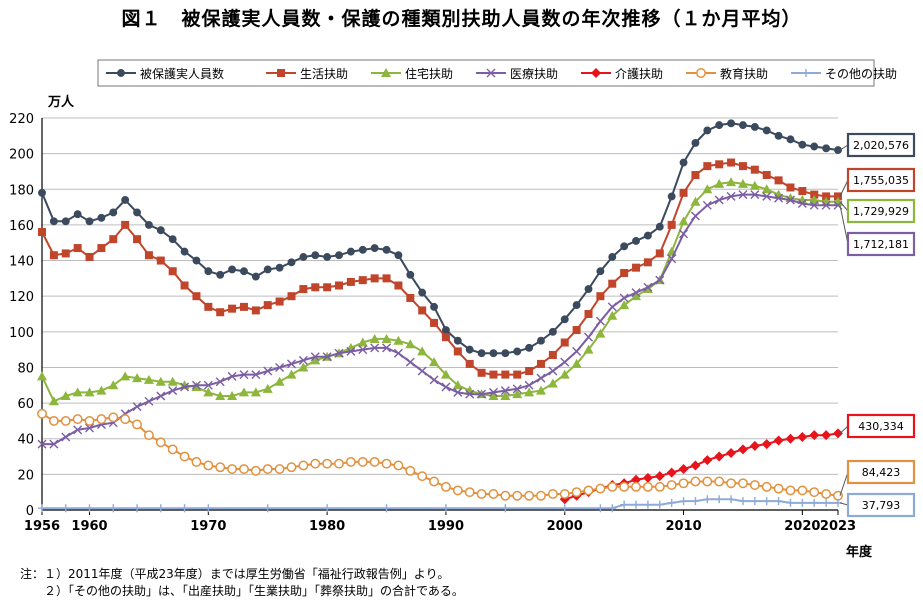  Describe the element at coordinates (182, 73) in the screenshot. I see `legend-label-0: 被保護実人員数` at that location.